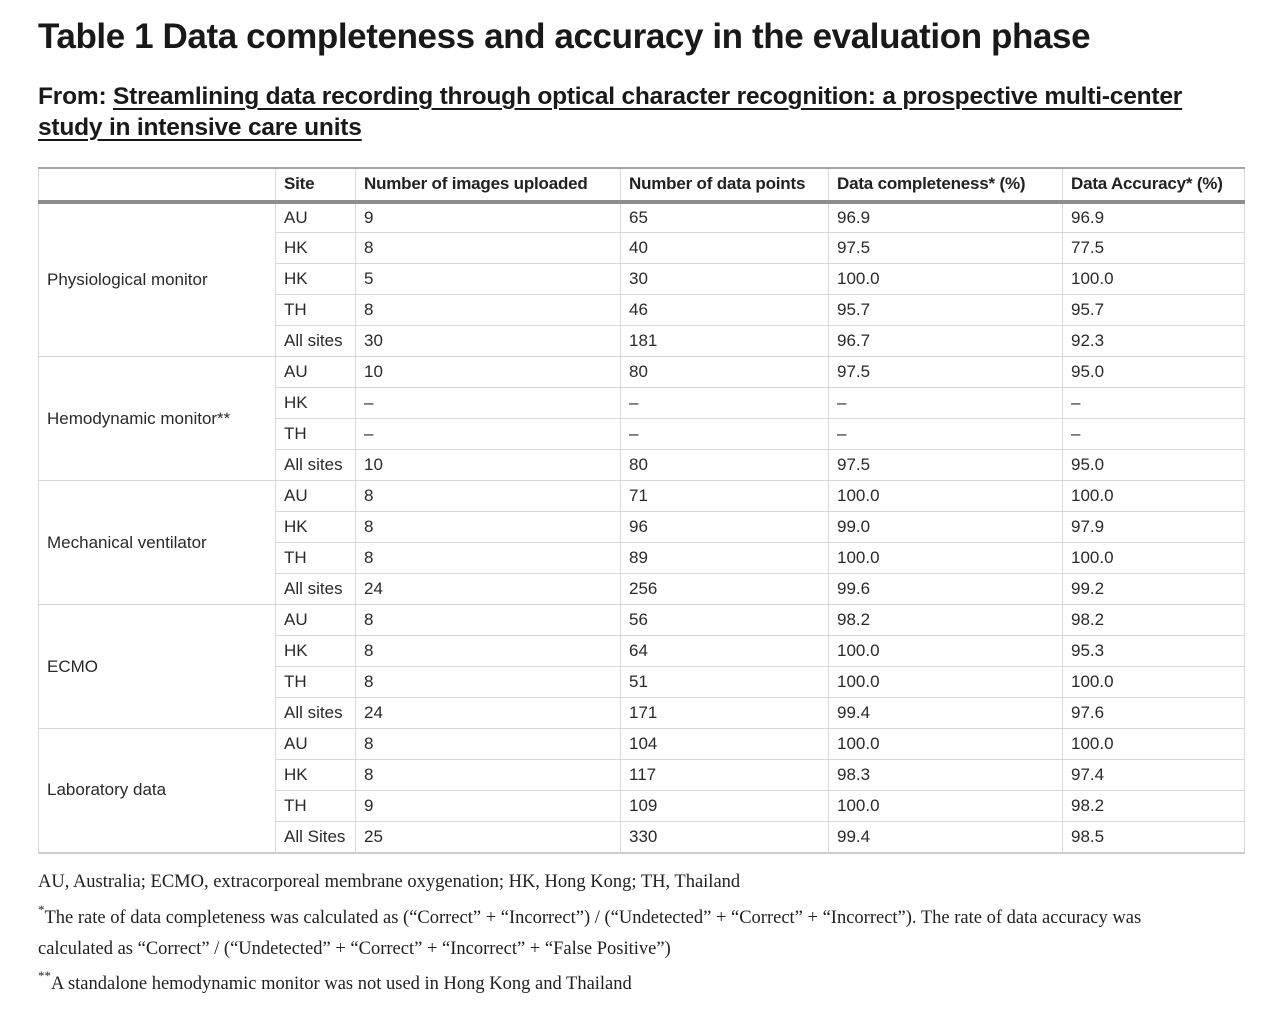 This screenshot has height=1018, width=1280. I want to click on value-cell: 117, so click(724, 775).